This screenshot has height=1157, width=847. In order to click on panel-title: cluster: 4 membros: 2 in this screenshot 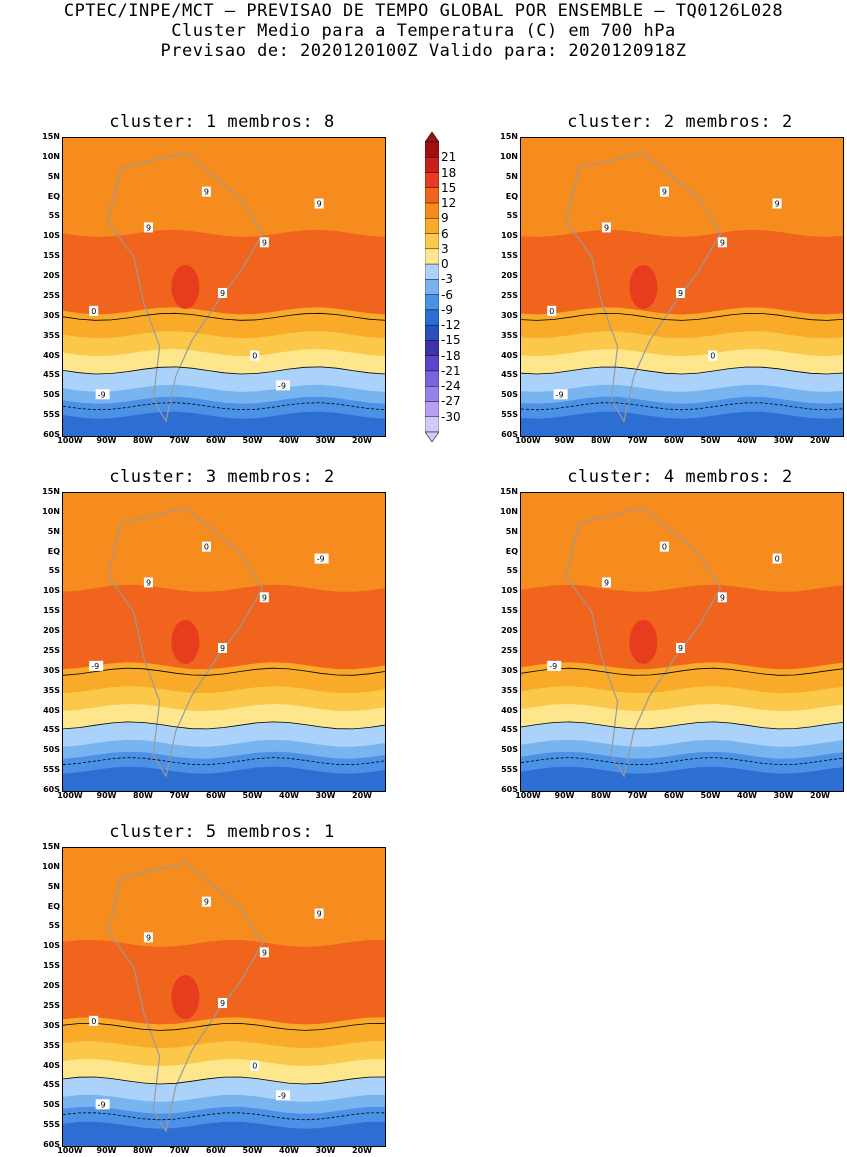, I will do `click(680, 477)`.